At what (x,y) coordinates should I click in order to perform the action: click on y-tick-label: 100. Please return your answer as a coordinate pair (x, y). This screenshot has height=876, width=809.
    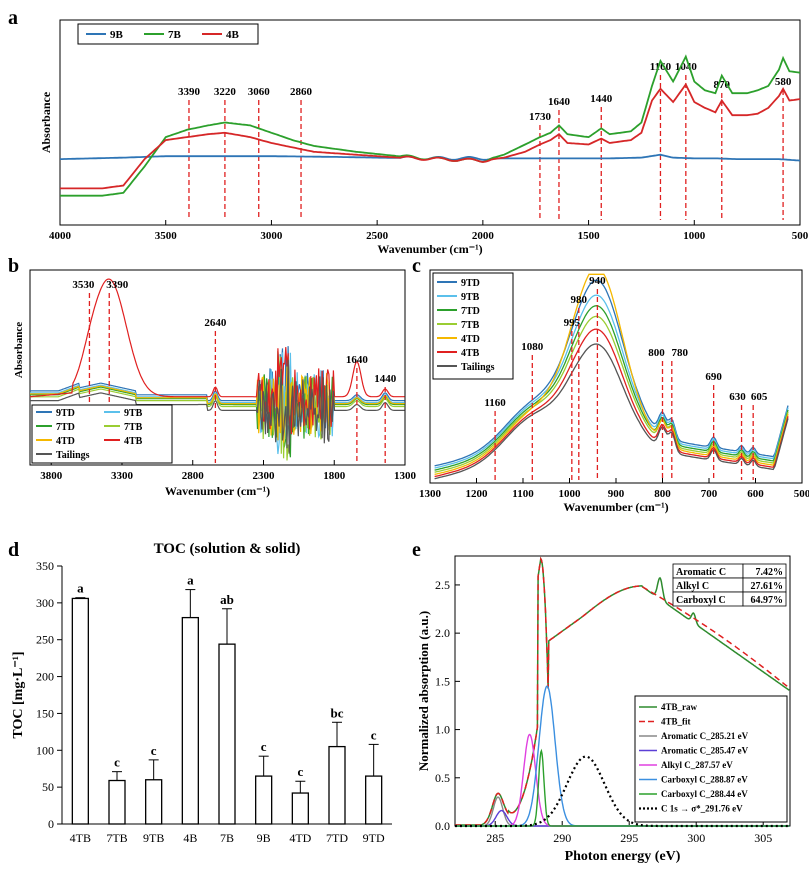
    Looking at the image, I should click on (45, 750).